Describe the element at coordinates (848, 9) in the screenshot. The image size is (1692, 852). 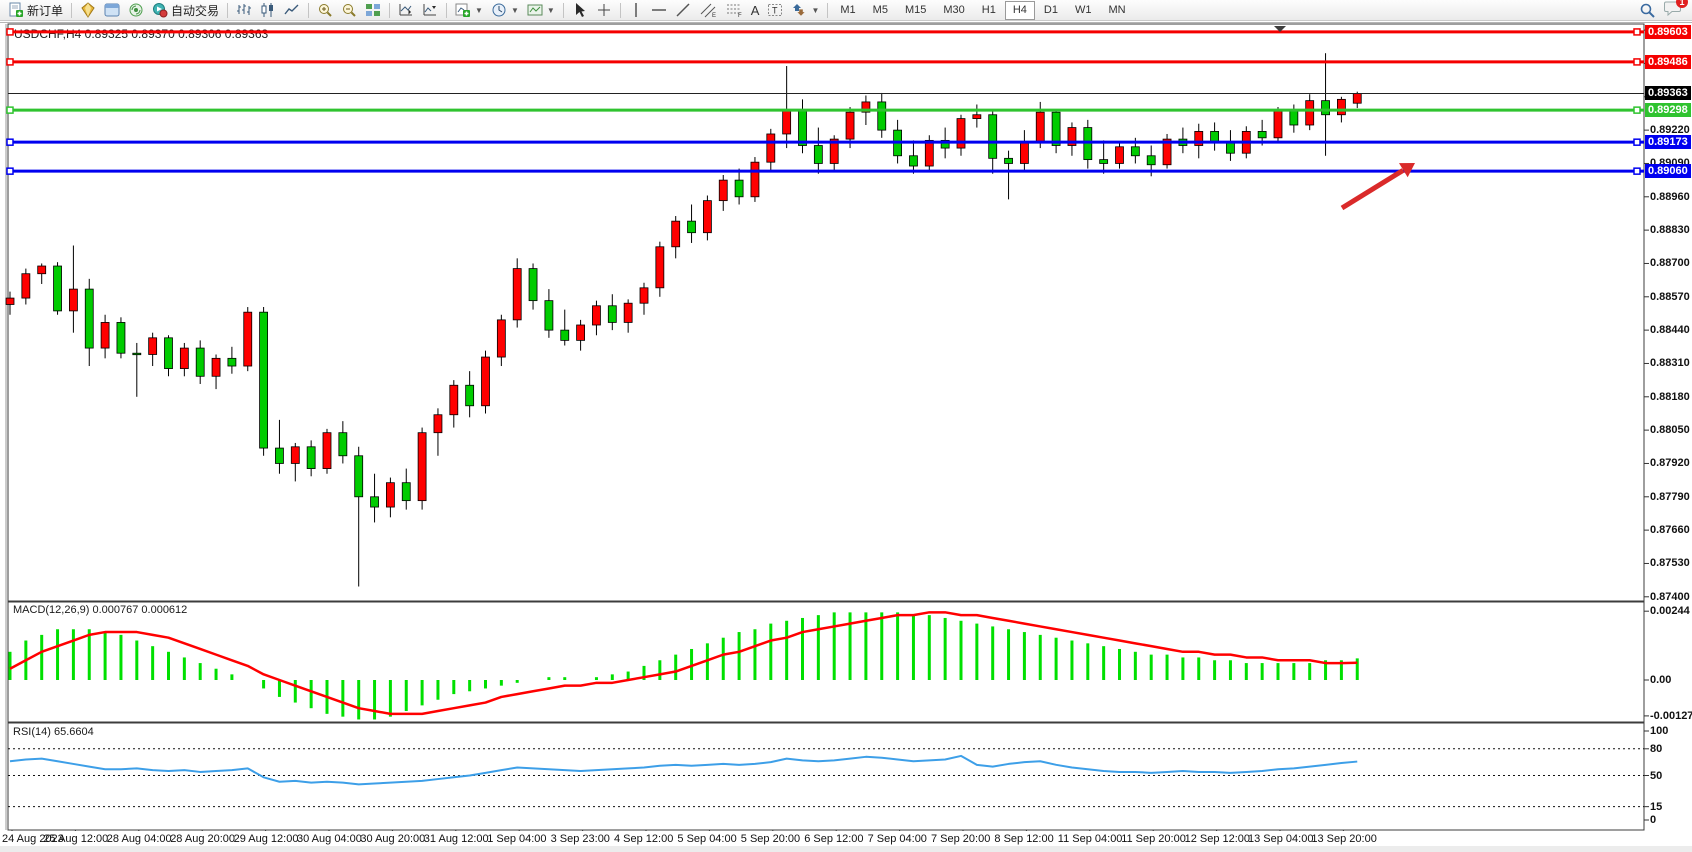
I see `timeframe-button-m1: M1` at that location.